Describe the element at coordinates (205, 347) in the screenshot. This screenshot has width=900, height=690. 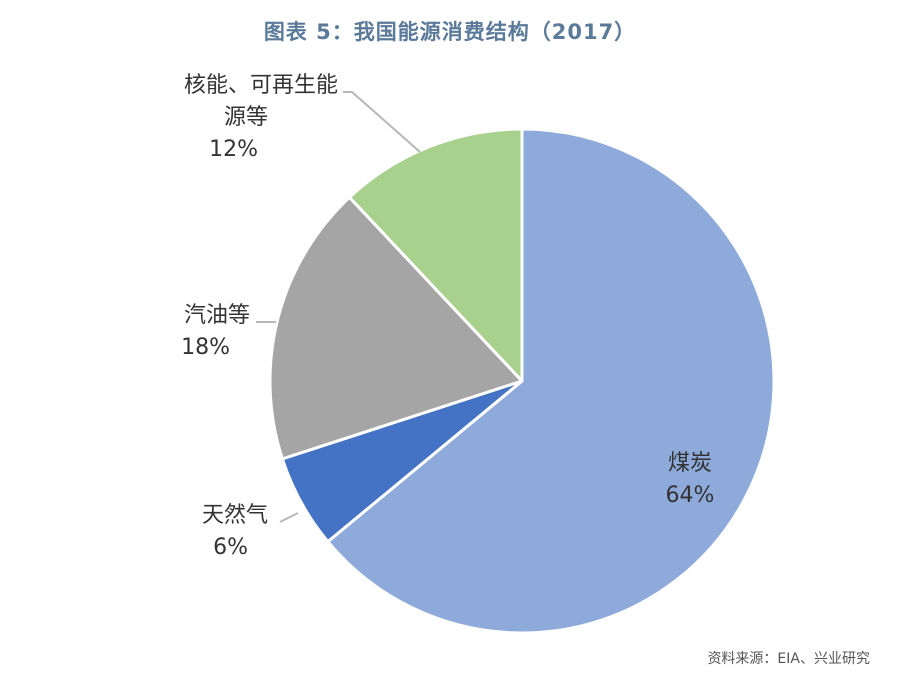
I see `slice-value-label-3: 18%` at that location.